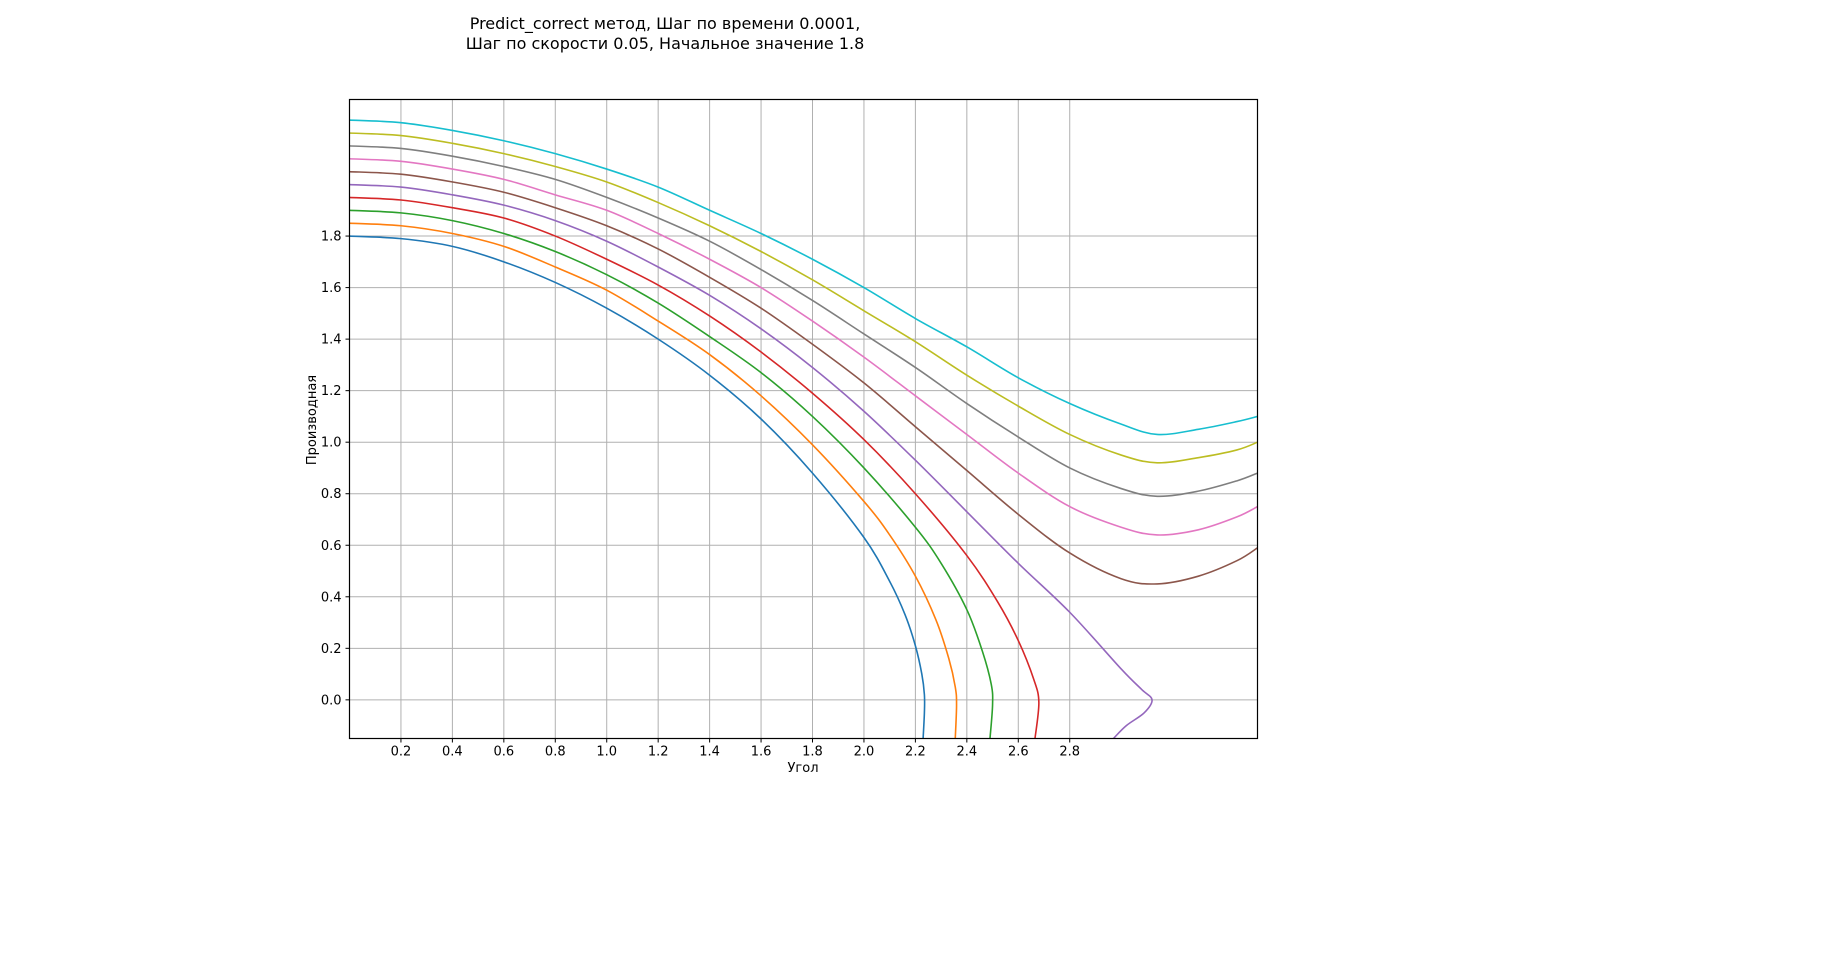 This screenshot has width=1848, height=977. Describe the element at coordinates (761, 752) in the screenshot. I see `x-tick-label: 1.6` at that location.